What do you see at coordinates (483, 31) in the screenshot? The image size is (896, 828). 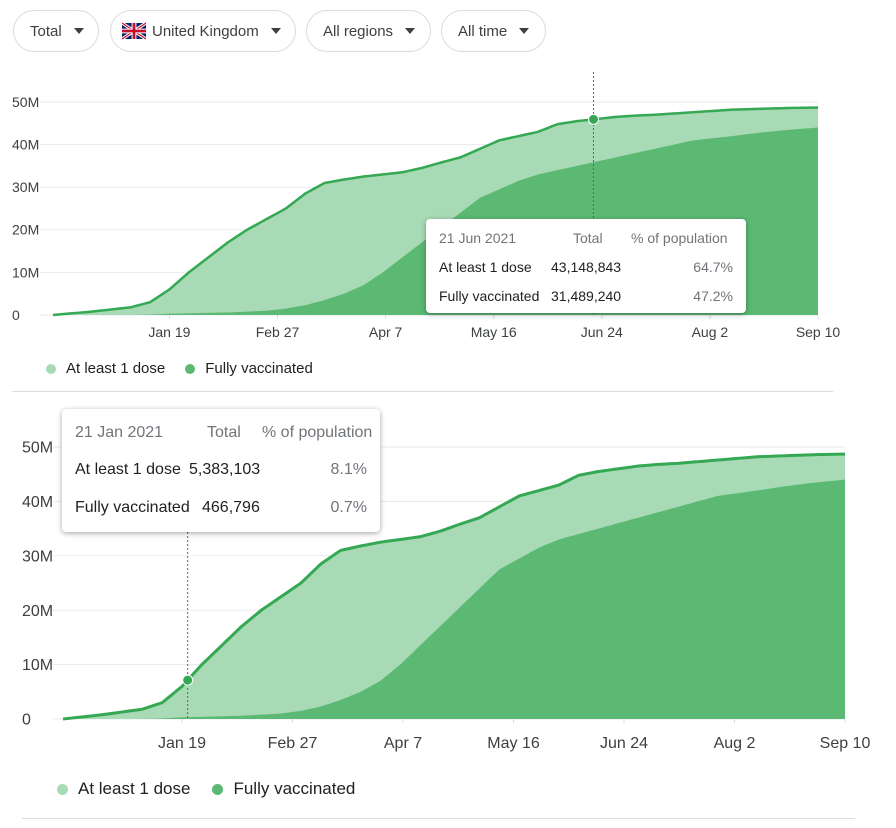 I see `time-dropdown-label: All time` at bounding box center [483, 31].